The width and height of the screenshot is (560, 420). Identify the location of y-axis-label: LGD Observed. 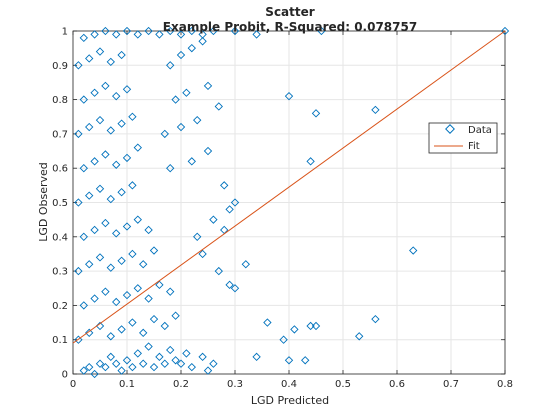
(43, 202).